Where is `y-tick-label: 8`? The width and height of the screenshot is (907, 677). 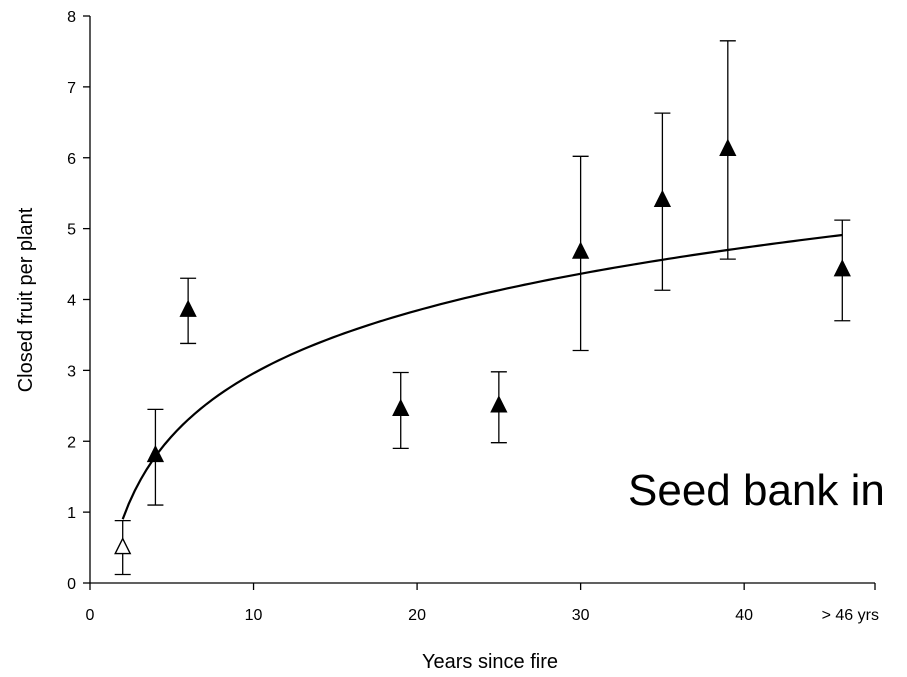
y-tick-label: 8 is located at coordinates (71, 17).